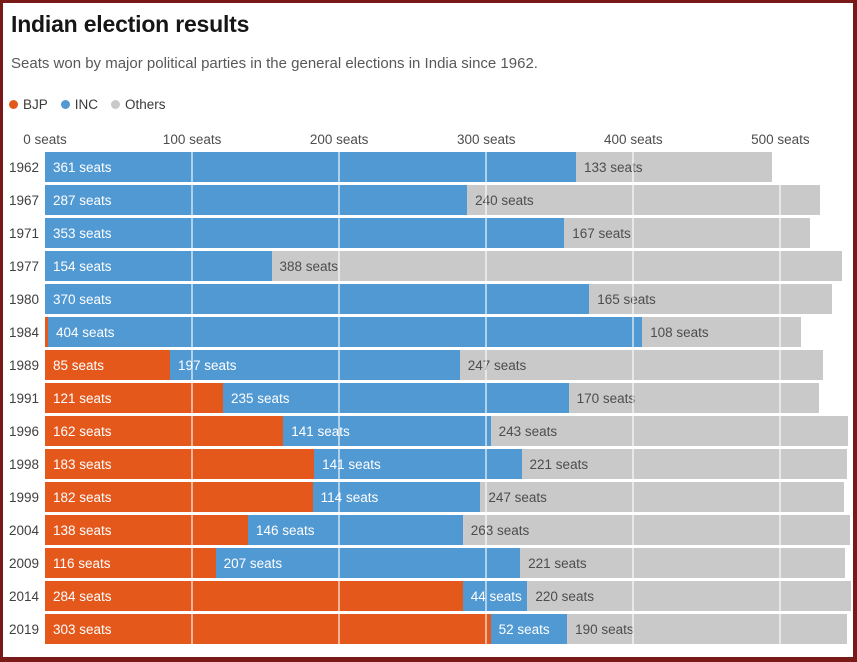  I want to click on bar-segment-bjp-1996: 162 seats, so click(164, 431).